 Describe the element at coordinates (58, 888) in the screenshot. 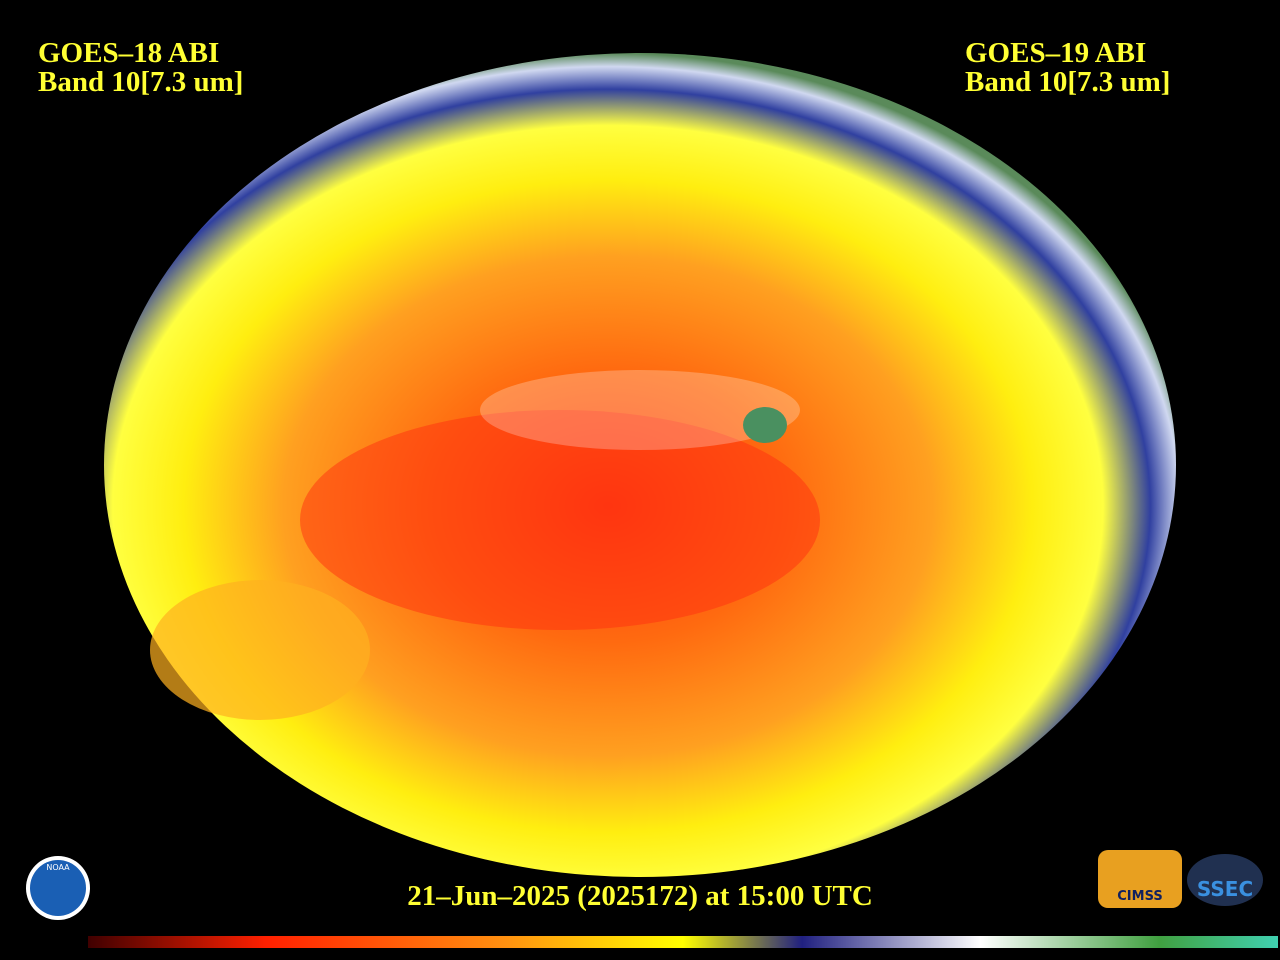

I see `noaa-logo-inner` at that location.